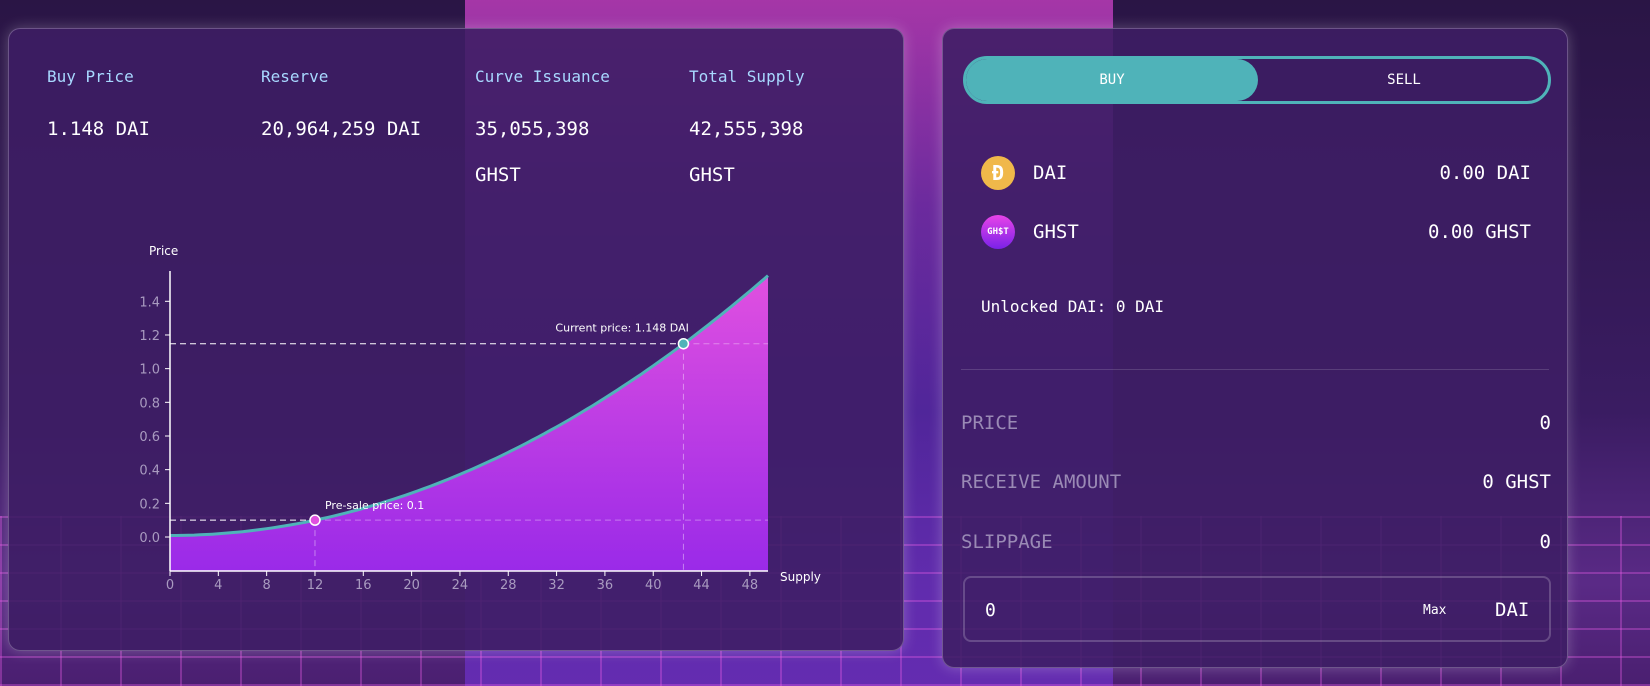  What do you see at coordinates (542, 76) in the screenshot?
I see `stat-label: Curve Issuance` at bounding box center [542, 76].